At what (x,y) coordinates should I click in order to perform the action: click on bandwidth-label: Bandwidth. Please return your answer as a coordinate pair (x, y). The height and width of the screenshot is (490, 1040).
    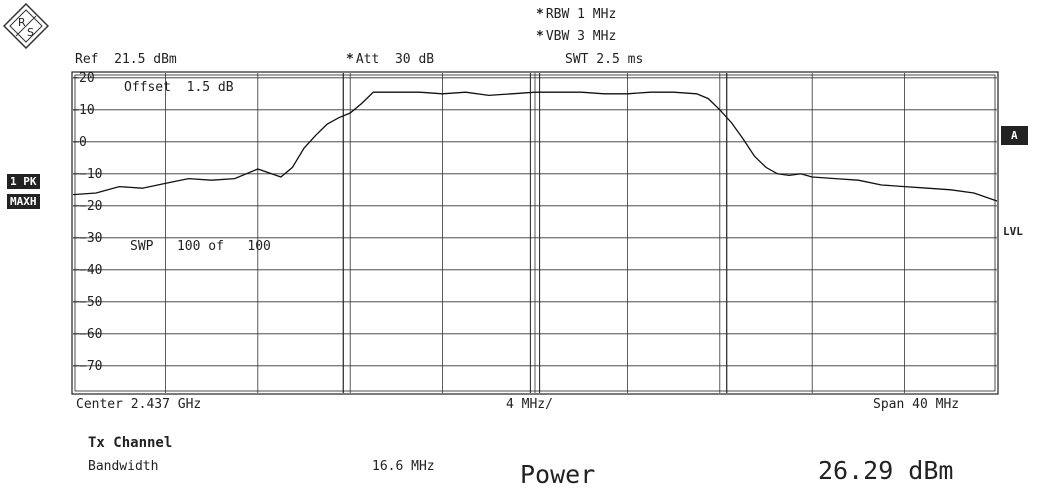
    Looking at the image, I should click on (123, 466).